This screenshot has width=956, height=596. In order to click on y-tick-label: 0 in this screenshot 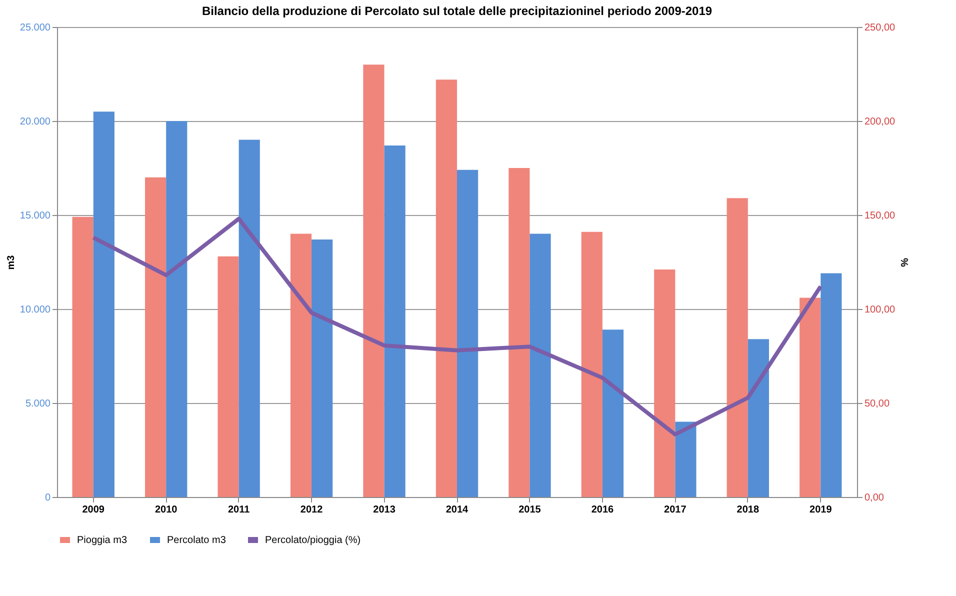, I will do `click(47, 498)`.